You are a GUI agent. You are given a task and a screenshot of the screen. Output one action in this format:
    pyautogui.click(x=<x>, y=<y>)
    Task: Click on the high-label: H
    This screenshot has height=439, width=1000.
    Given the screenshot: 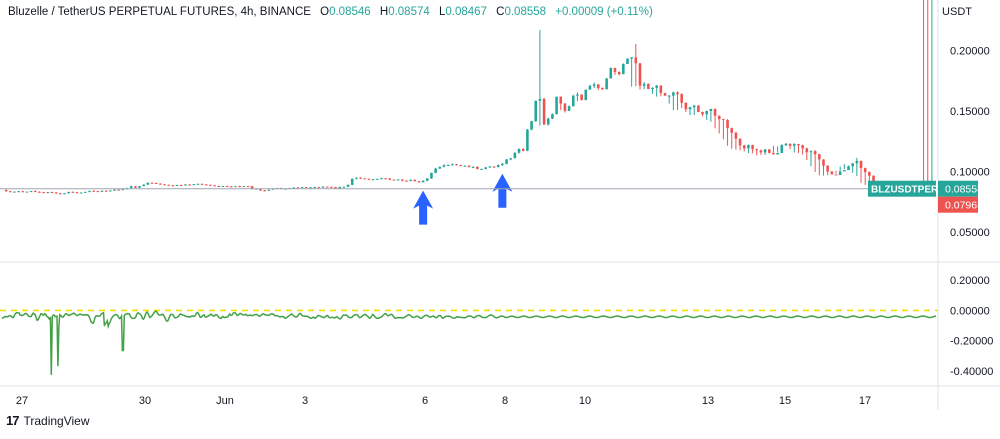 What is the action you would take?
    pyautogui.click(x=384, y=12)
    